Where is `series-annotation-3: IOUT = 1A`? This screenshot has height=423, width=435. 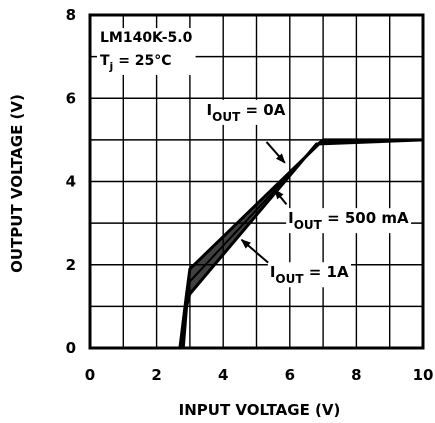 series-annotation-3: IOUT = 1A is located at coordinates (296, 263).